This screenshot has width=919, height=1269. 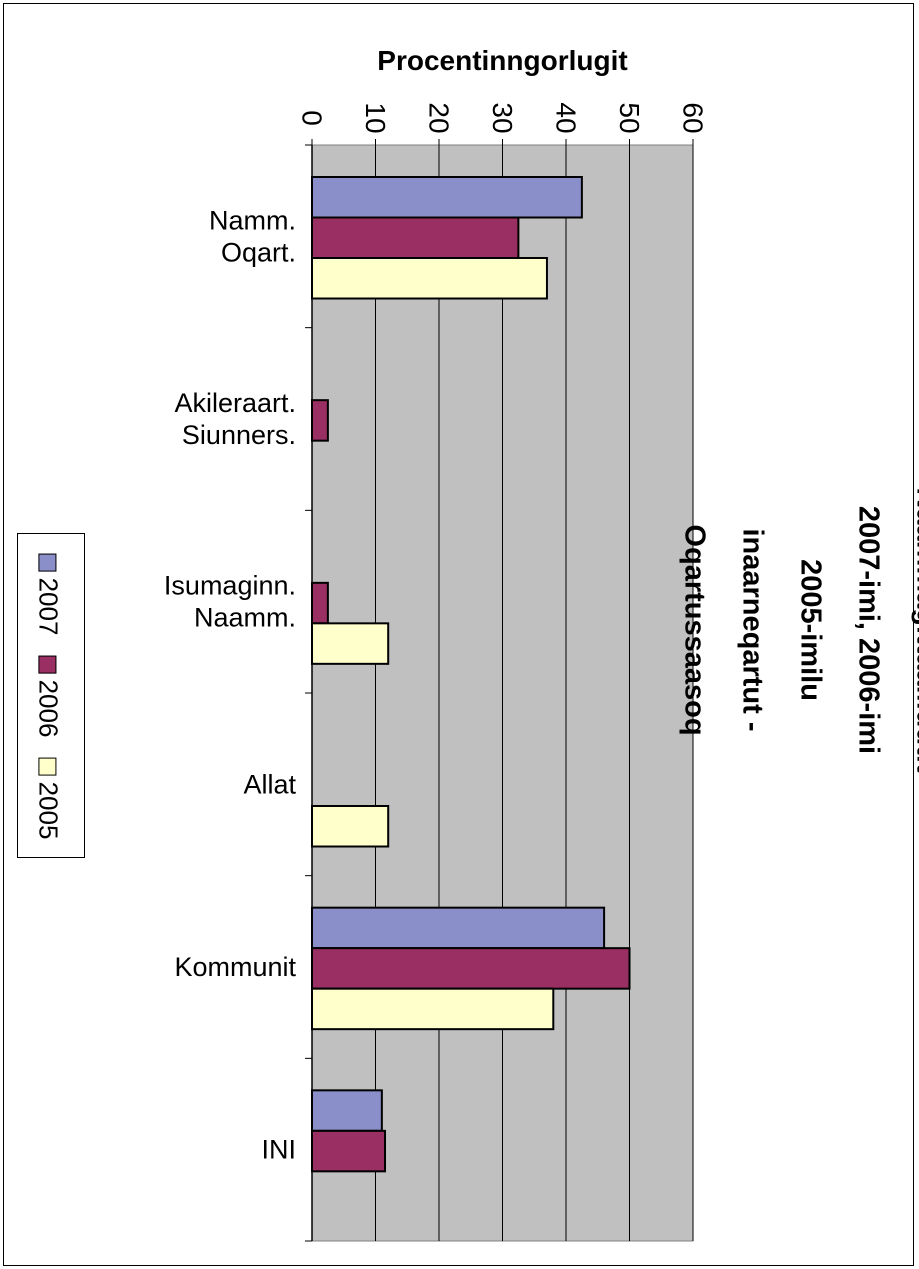 What do you see at coordinates (235, 967) in the screenshot?
I see `category-label: Kommunit` at bounding box center [235, 967].